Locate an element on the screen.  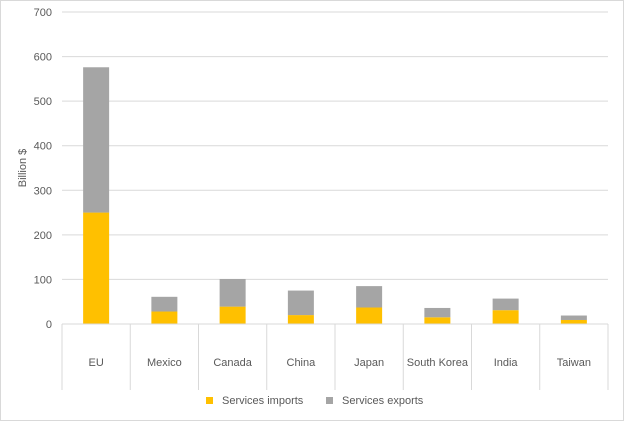
x-tick-label: China is located at coordinates (302, 363).